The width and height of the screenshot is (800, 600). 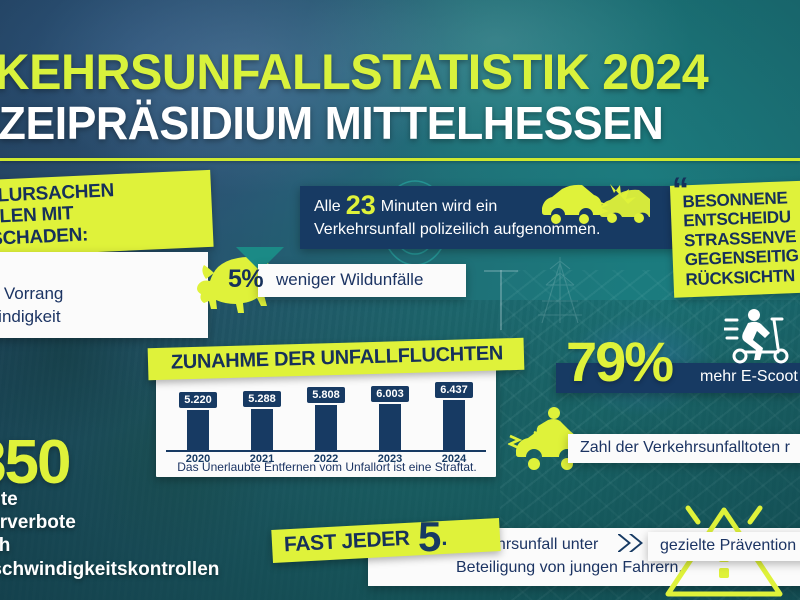 I want to click on young-drivers-number: 5·, so click(x=433, y=537).